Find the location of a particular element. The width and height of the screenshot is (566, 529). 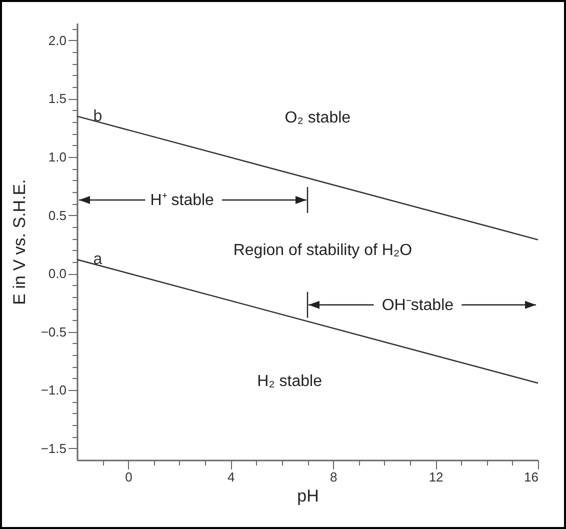

x-tick-label: 12 is located at coordinates (436, 477).